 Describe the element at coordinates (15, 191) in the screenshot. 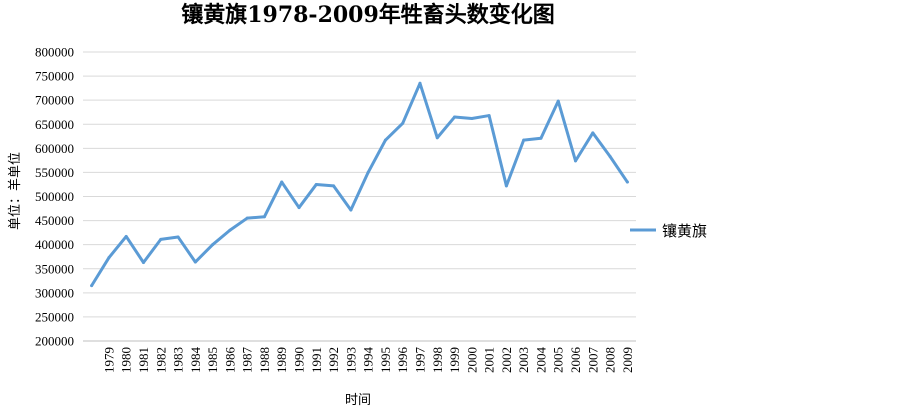

I see `y-axis-label: 单位：羊单位` at that location.